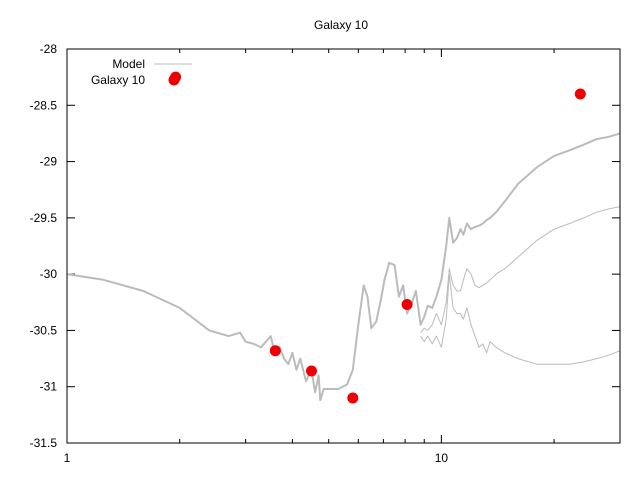 This screenshot has width=640, height=480. Describe the element at coordinates (49, 274) in the screenshot. I see `y-tick-label: -30` at that location.